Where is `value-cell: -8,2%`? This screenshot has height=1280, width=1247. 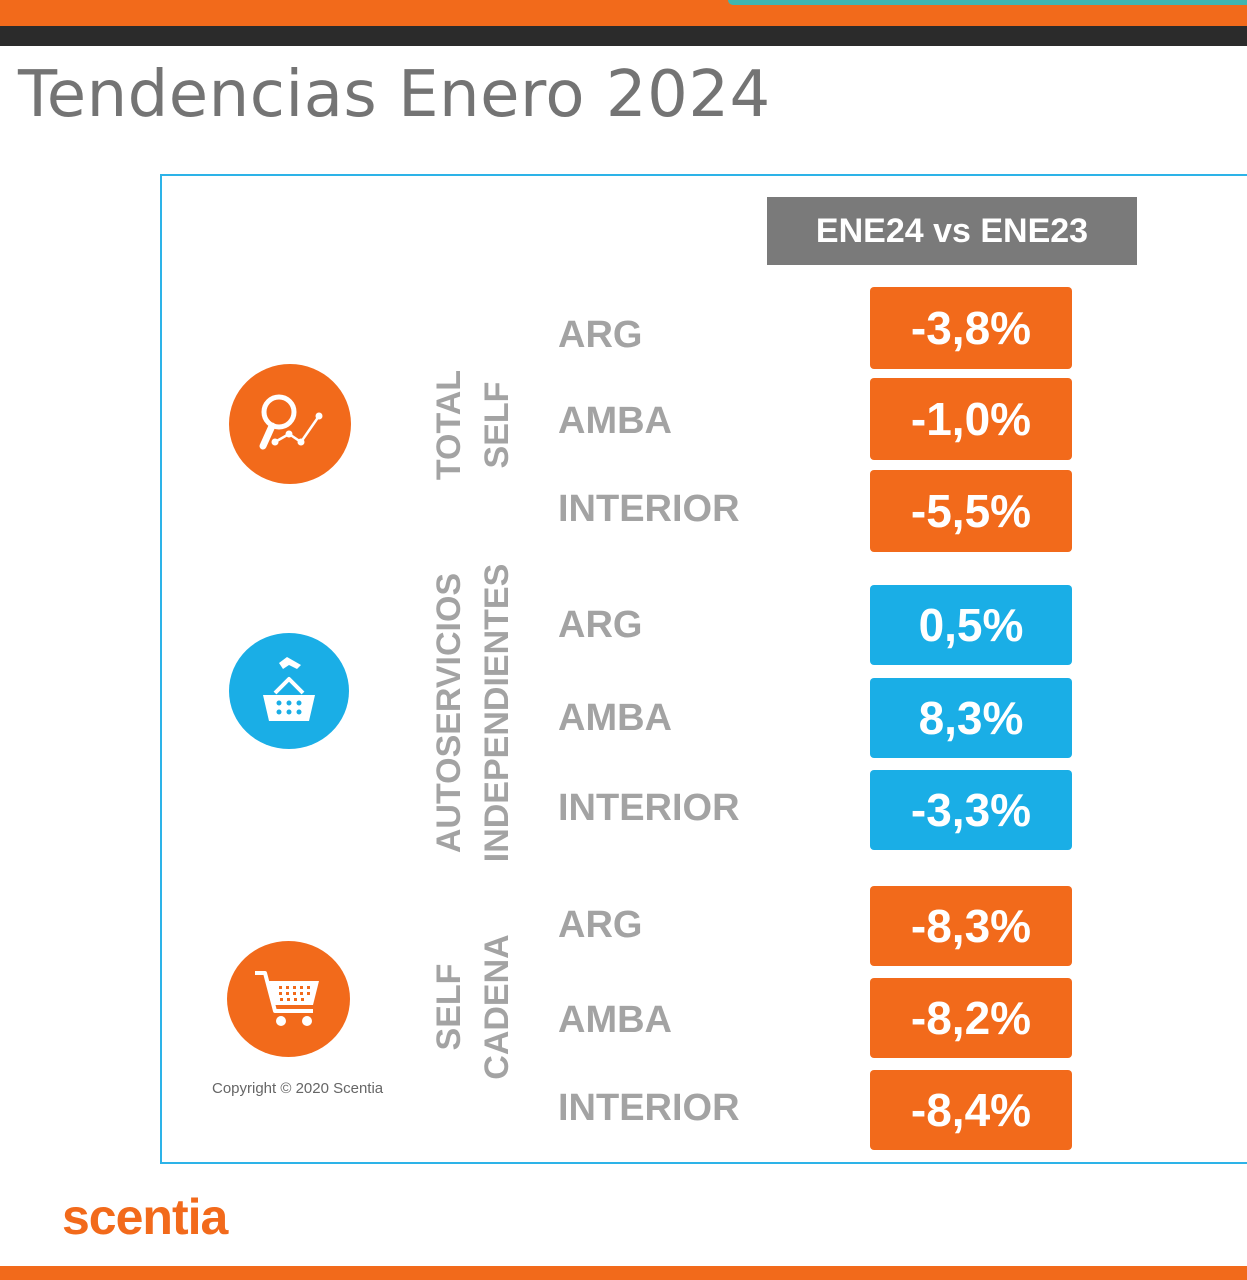 value-cell: -8,2% is located at coordinates (971, 1018).